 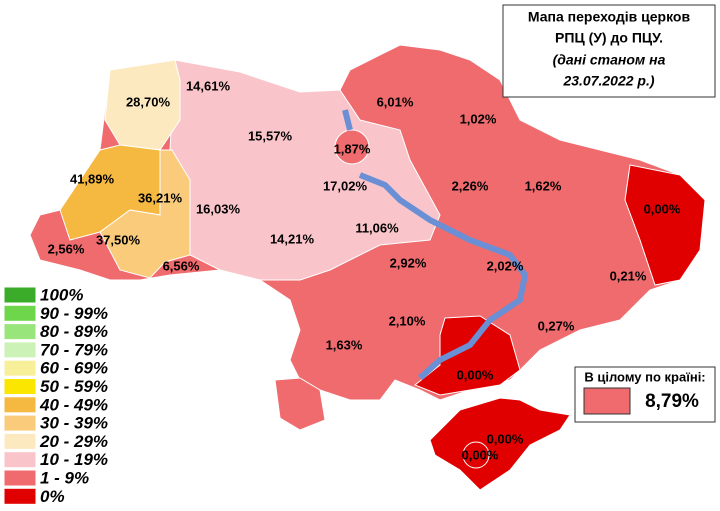 I want to click on region-label: 17,02%, so click(x=345, y=185).